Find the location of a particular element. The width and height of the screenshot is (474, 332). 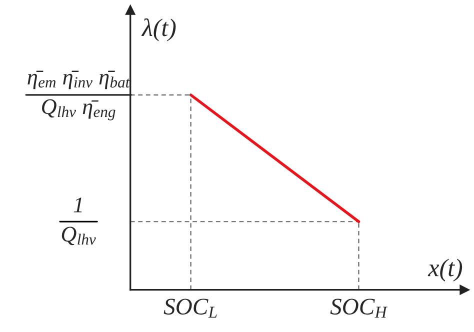

text: 1 Q$_{lhv}$ is located at coordinates (79, 222).